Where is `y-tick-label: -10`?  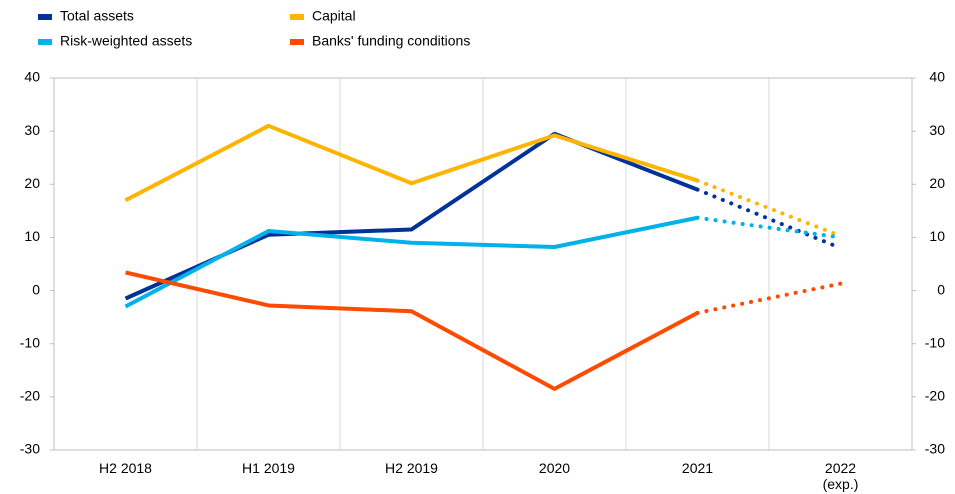 y-tick-label: -10 is located at coordinates (30, 342).